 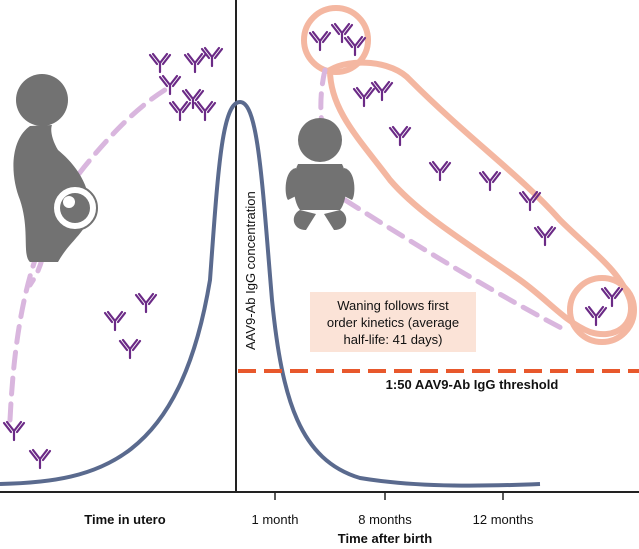 What do you see at coordinates (51, 168) in the screenshot?
I see `pregnant-woman-icon` at bounding box center [51, 168].